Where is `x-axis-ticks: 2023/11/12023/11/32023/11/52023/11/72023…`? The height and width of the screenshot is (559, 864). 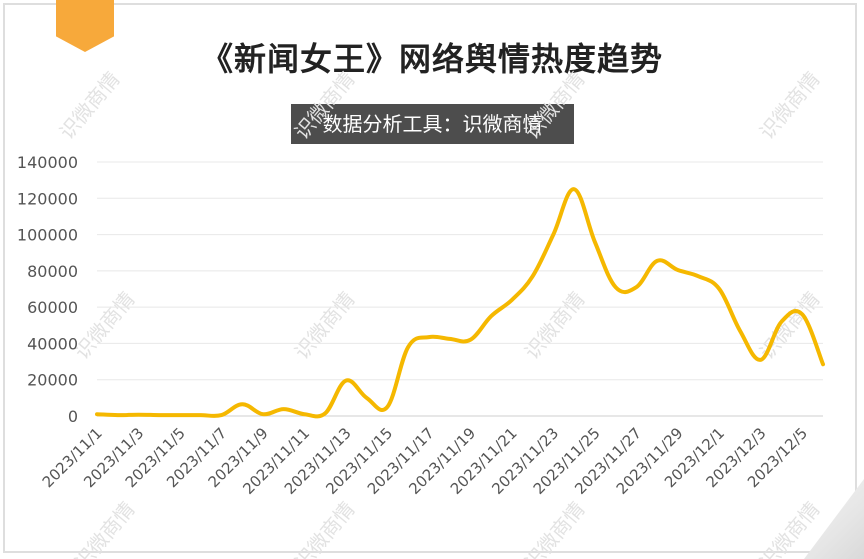 x-axis-ticks: 2023/11/12023/11/32023/11/52023/11/72023… is located at coordinates (425, 461).